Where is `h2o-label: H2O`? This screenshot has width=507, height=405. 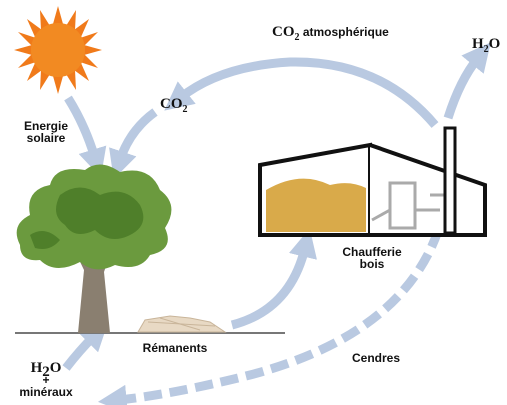
h2o-label: H2O is located at coordinates (486, 45).